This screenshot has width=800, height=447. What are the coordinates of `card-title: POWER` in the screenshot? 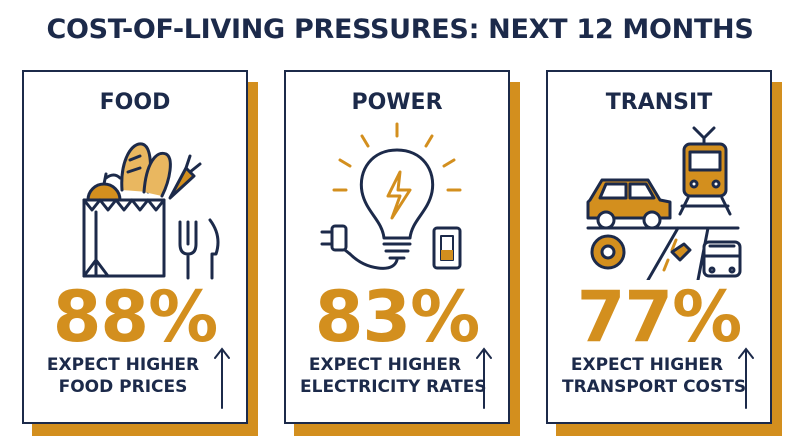 It's located at (397, 102).